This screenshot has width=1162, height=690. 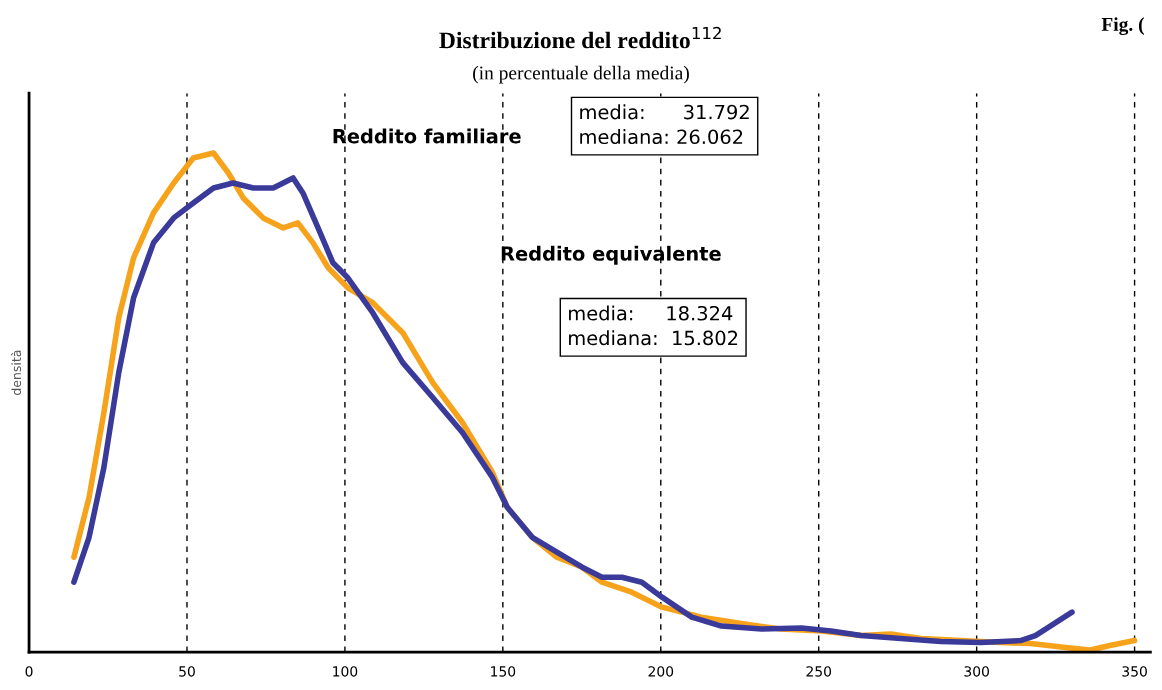 What do you see at coordinates (1122, 26) in the screenshot?
I see `text: Fig. (` at bounding box center [1122, 26].